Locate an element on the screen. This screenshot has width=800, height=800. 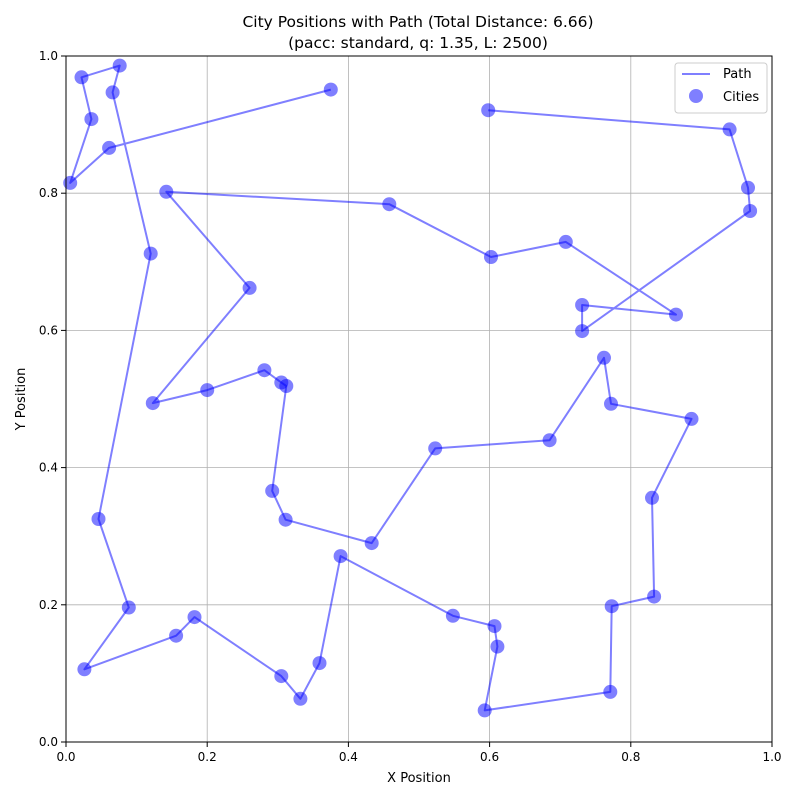
x-tick-label: 0.8 is located at coordinates (630, 757).